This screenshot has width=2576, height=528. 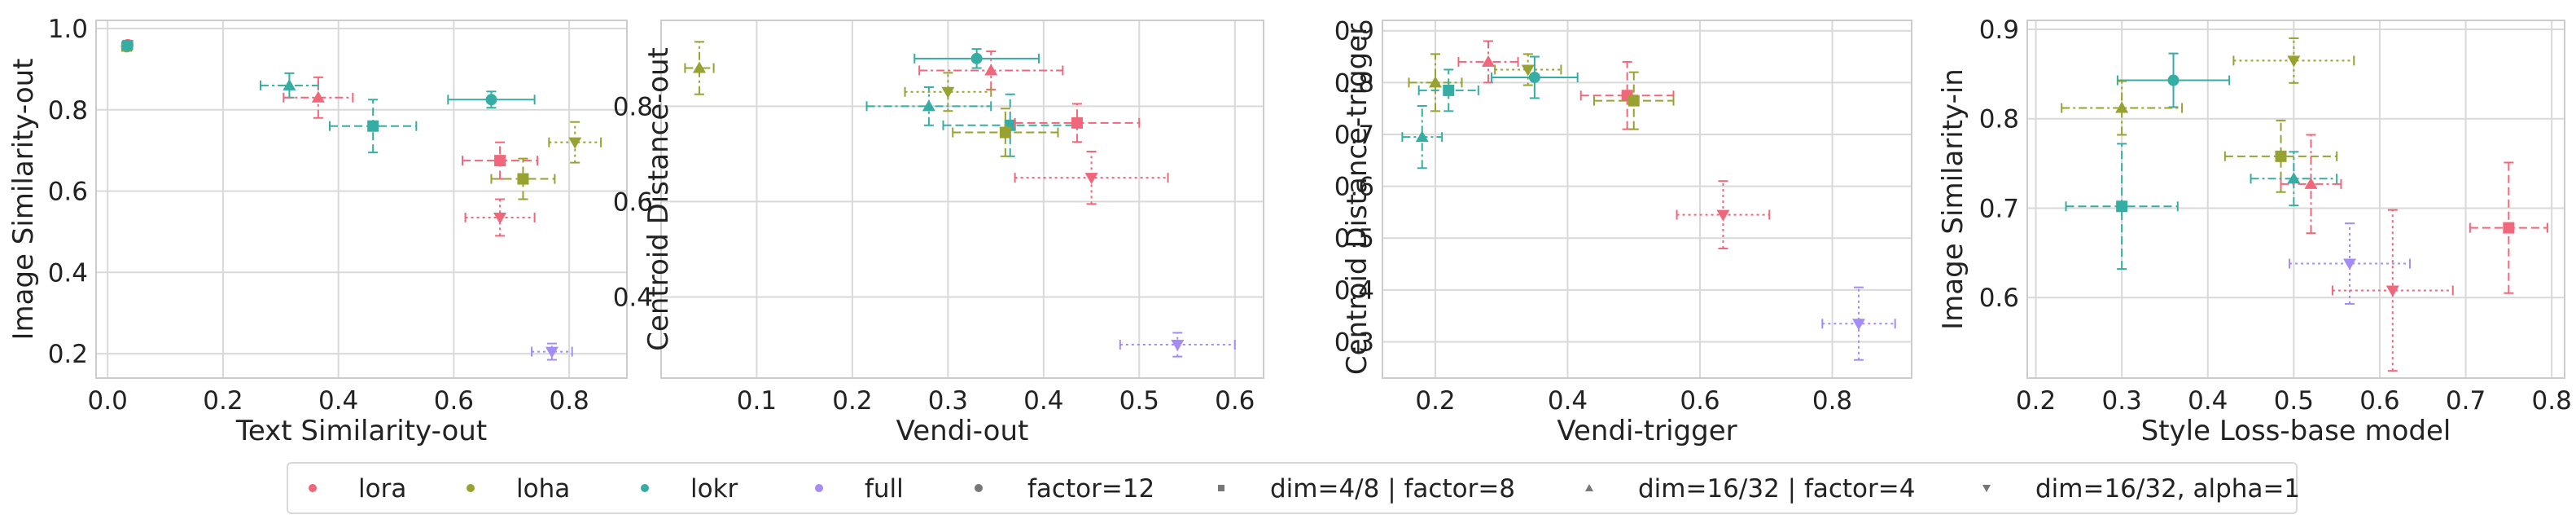 What do you see at coordinates (2379, 401) in the screenshot?
I see `x-tick-label: 0.6` at bounding box center [2379, 401].